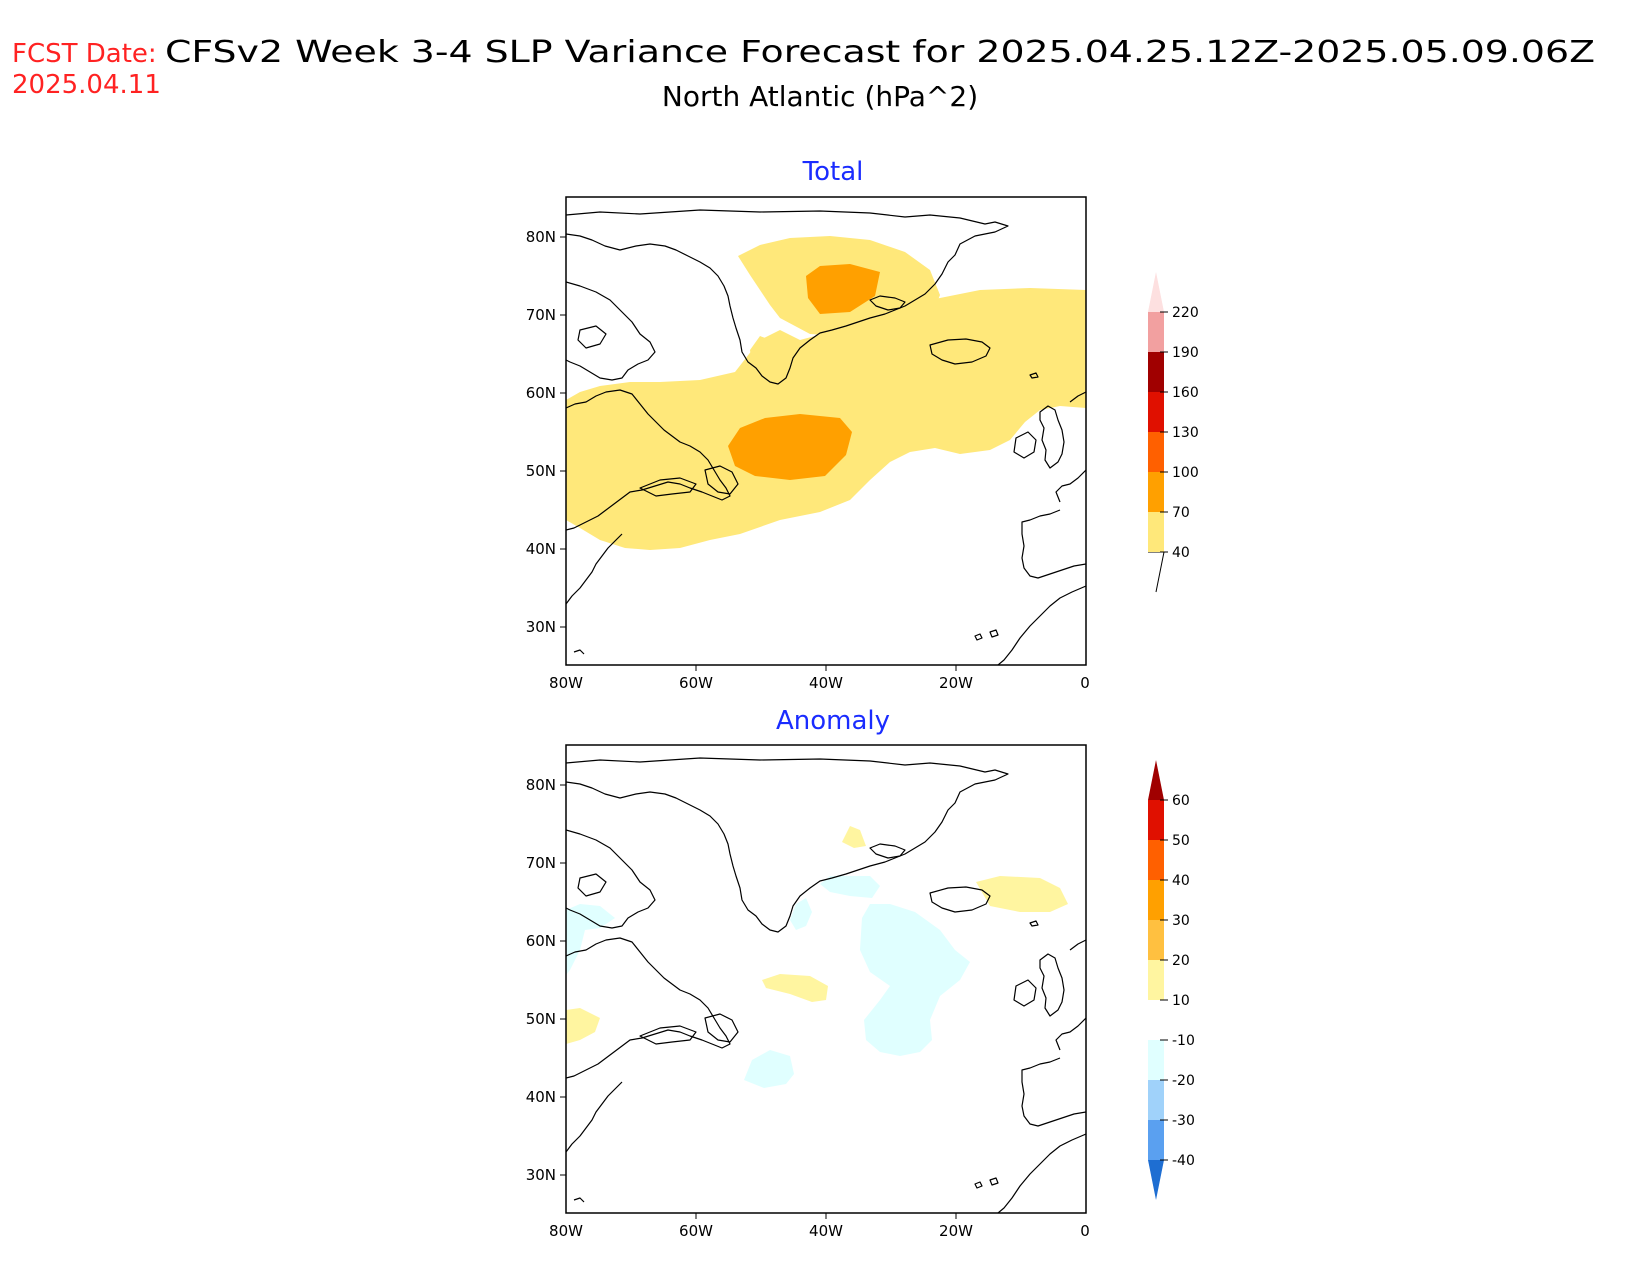 The width and height of the screenshot is (1650, 1275). What do you see at coordinates (843, 289) in the screenshot?
I see `total-region-70-100-b` at bounding box center [843, 289].